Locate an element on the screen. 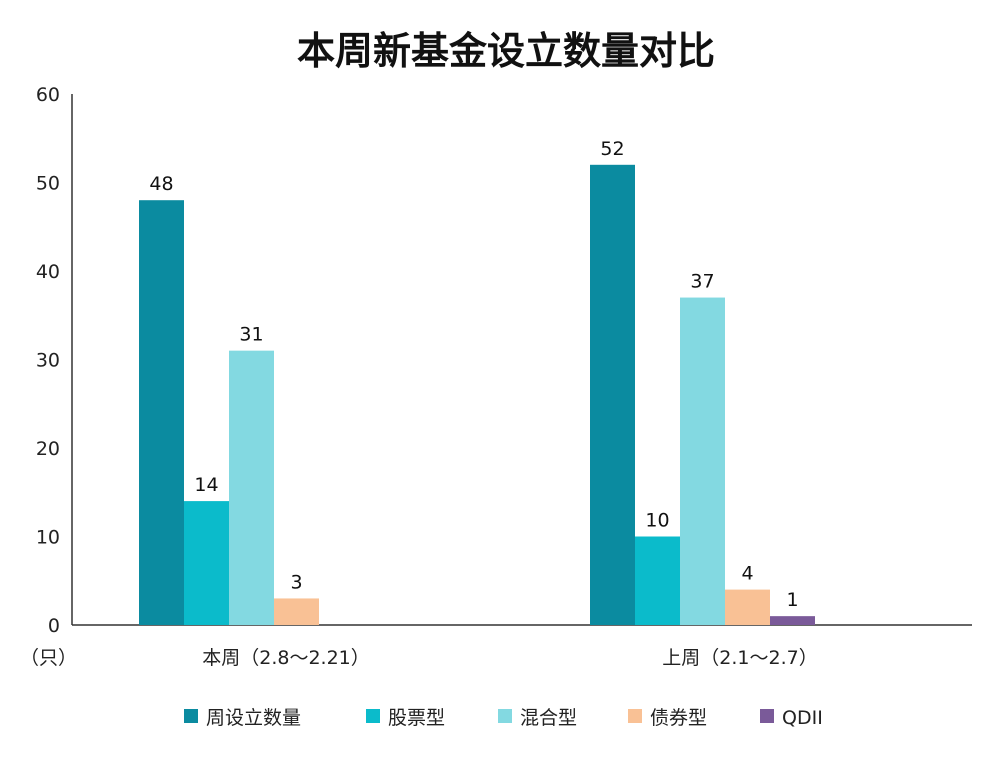 The width and height of the screenshot is (1002, 759). legend-label: 股票型 is located at coordinates (416, 718).